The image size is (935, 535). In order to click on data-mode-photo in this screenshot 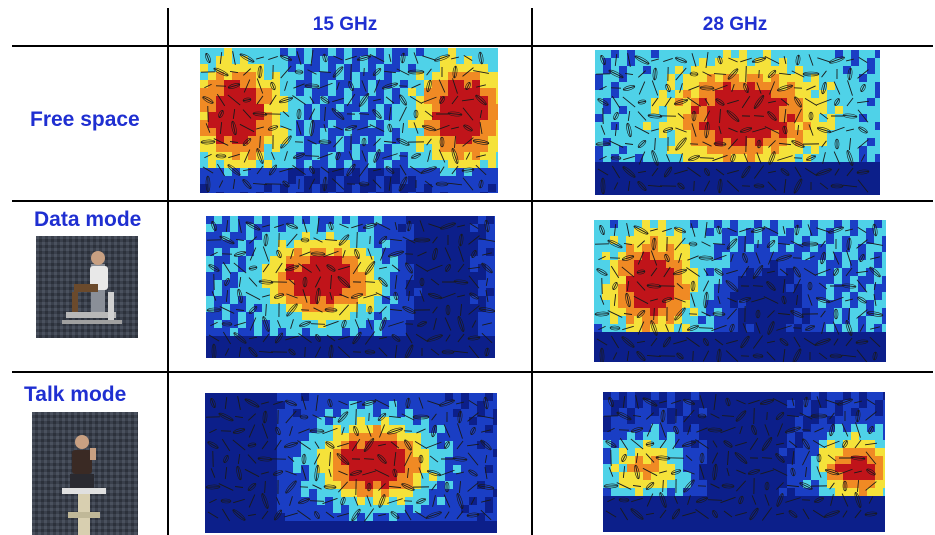, I will do `click(87, 287)`.